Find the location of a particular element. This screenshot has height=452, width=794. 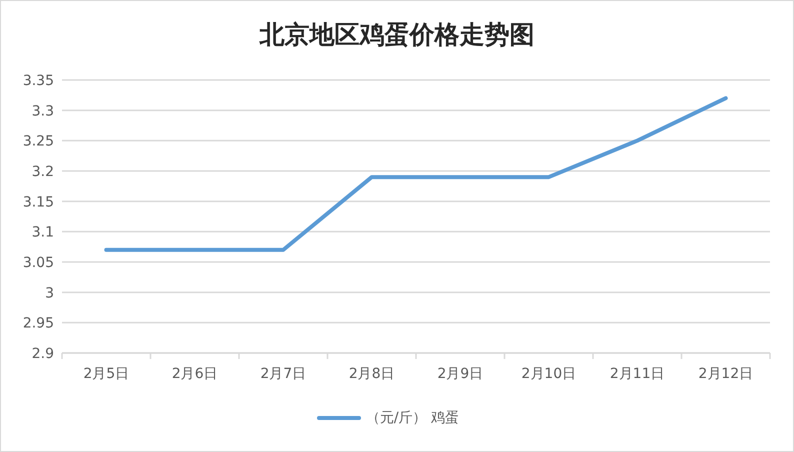

y-tick-label: 3.35 is located at coordinates (38, 80).